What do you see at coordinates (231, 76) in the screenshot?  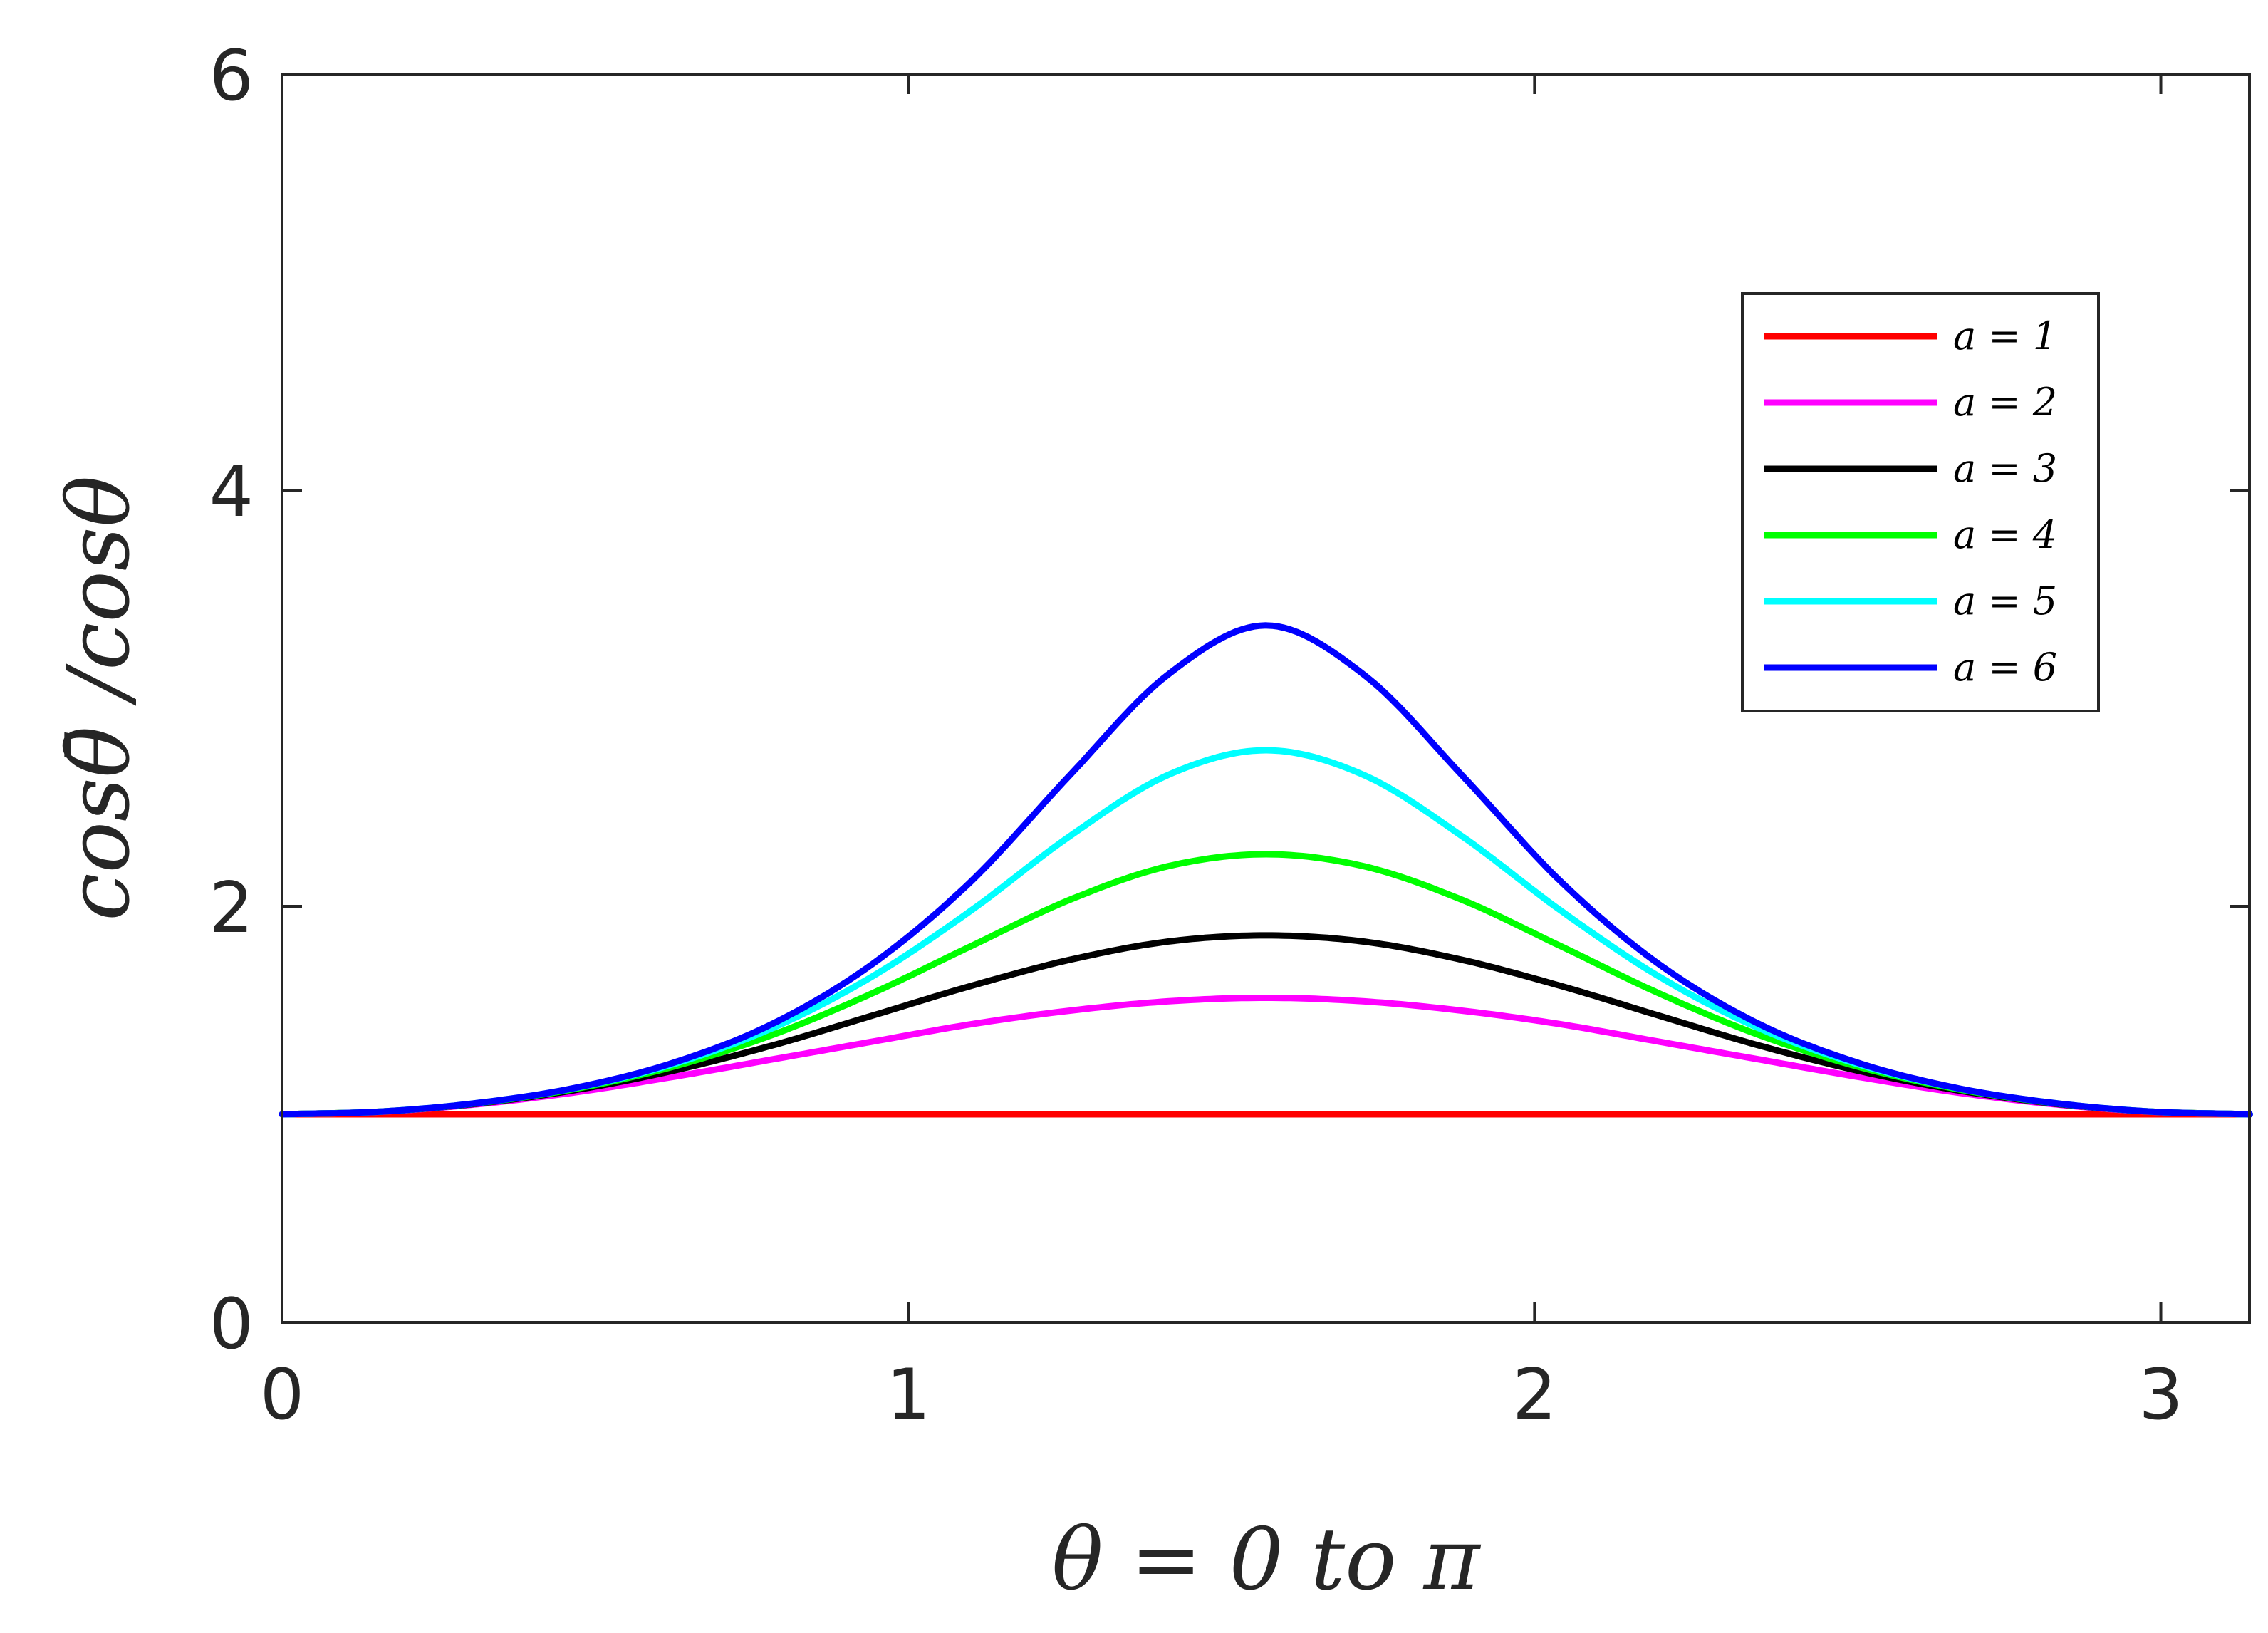 I see `y-tick-label: 6` at bounding box center [231, 76].